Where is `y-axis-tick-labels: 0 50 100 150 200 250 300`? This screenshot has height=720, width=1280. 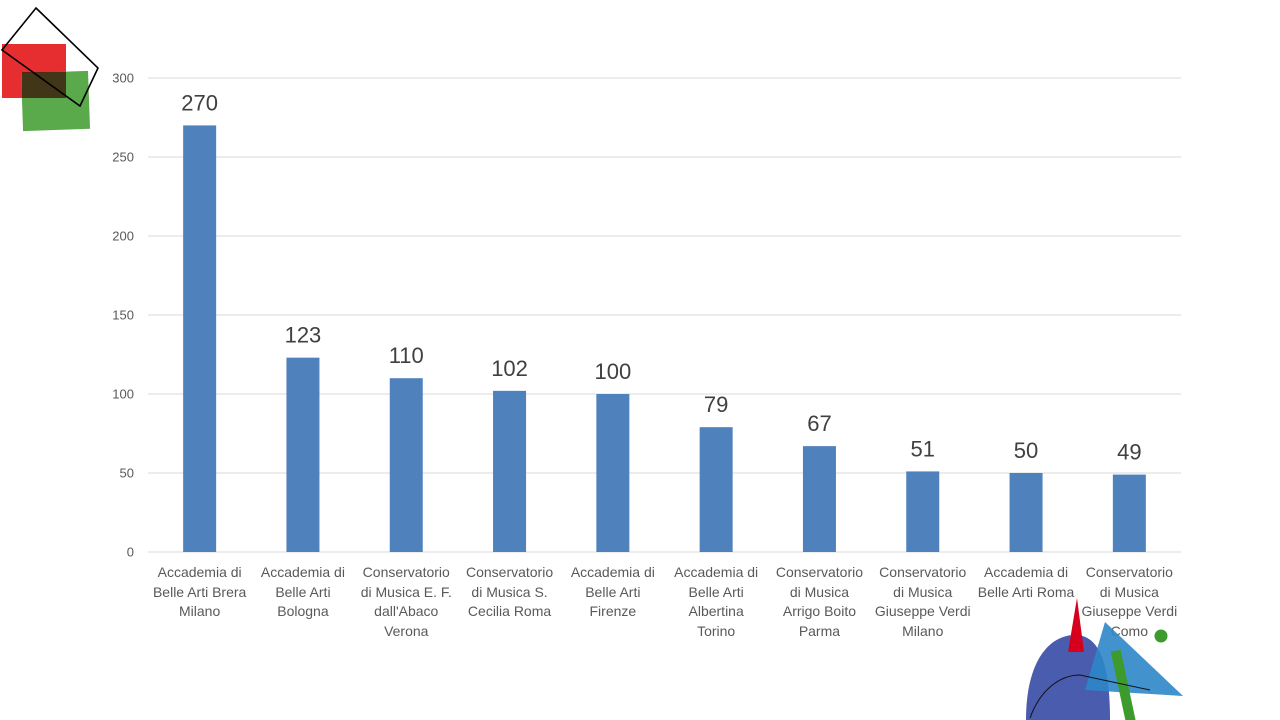
y-axis-tick-labels: 0 50 100 150 200 250 300 is located at coordinates (123, 315).